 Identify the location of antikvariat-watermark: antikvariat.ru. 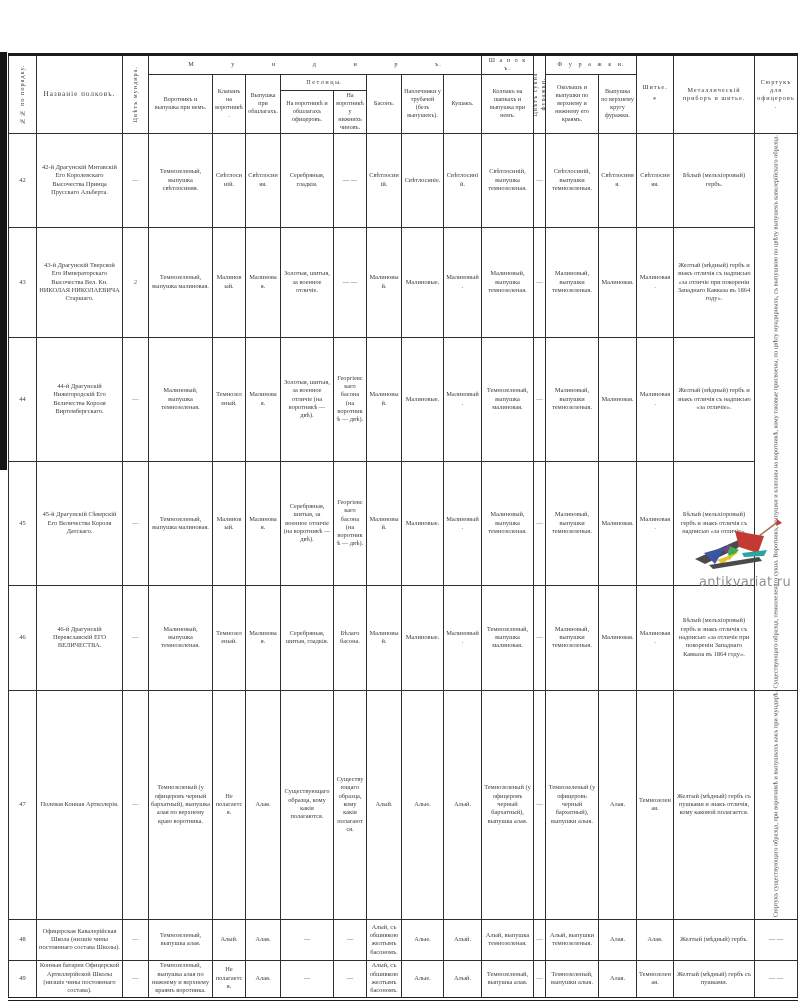
(737, 555).